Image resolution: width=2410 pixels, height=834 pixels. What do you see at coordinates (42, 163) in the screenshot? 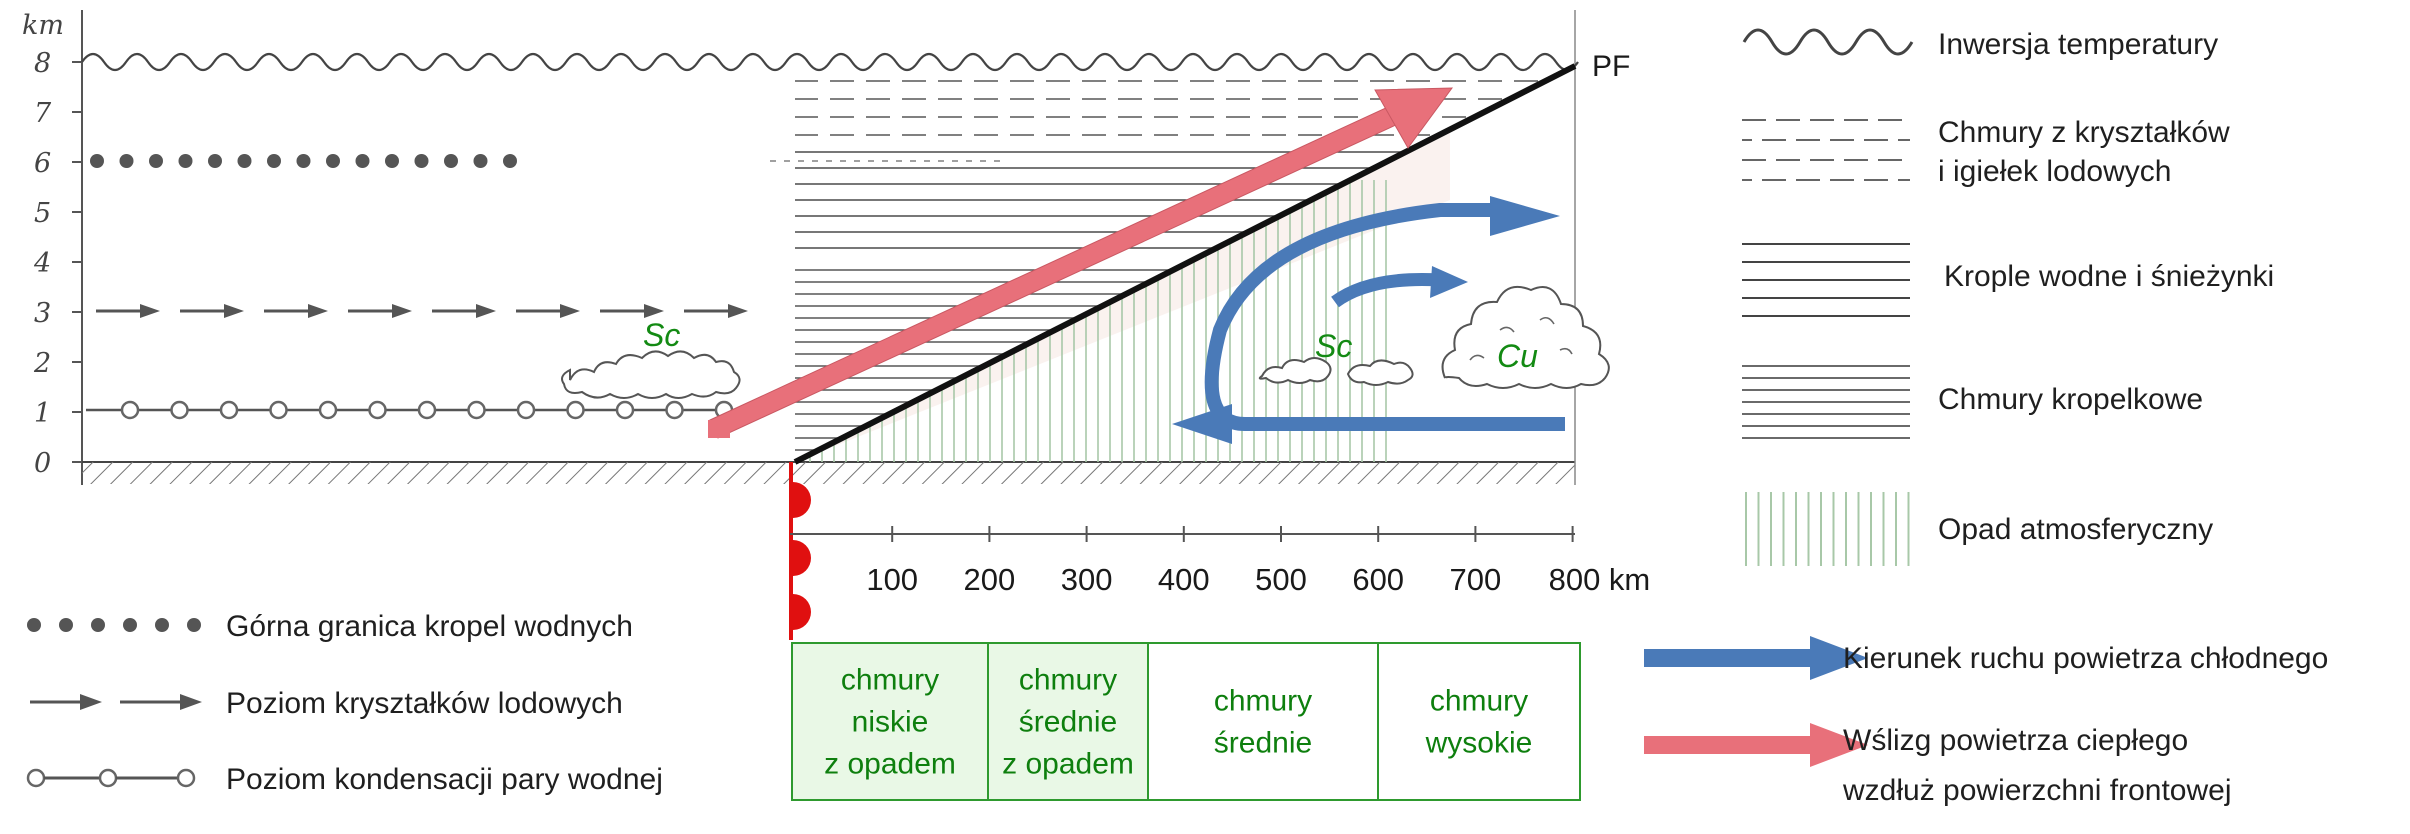
I see `y-tick-label: 6` at bounding box center [42, 163].